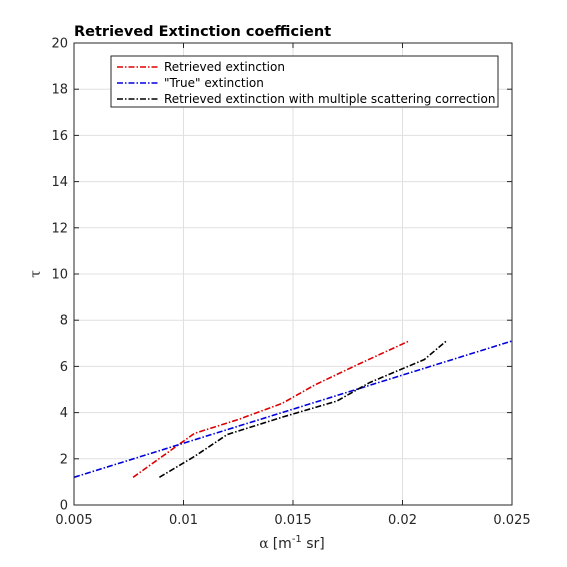 This screenshot has height=567, width=567. What do you see at coordinates (64, 413) in the screenshot?
I see `y-tick-label: 4` at bounding box center [64, 413].